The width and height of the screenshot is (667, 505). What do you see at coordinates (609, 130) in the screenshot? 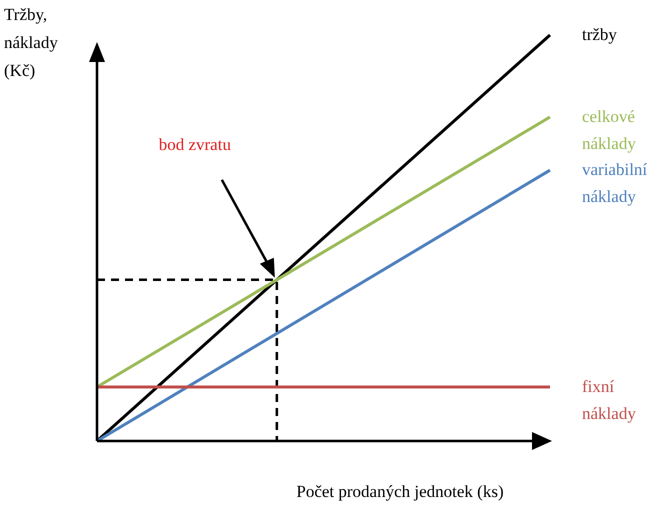
I see `series-label: celkové náklady` at bounding box center [609, 130].